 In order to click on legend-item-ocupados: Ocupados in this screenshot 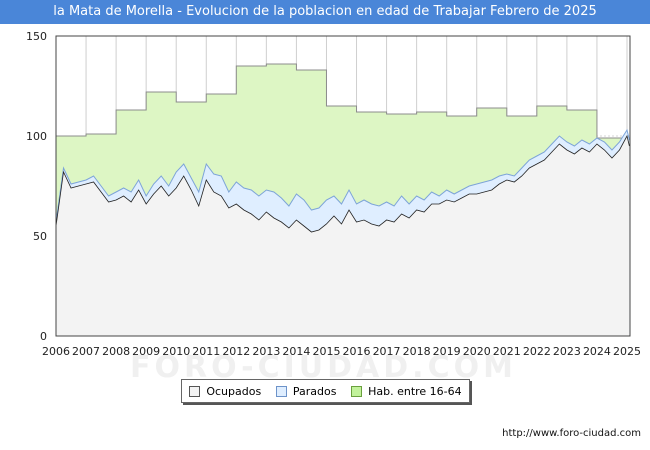, I will do `click(225, 391)`.